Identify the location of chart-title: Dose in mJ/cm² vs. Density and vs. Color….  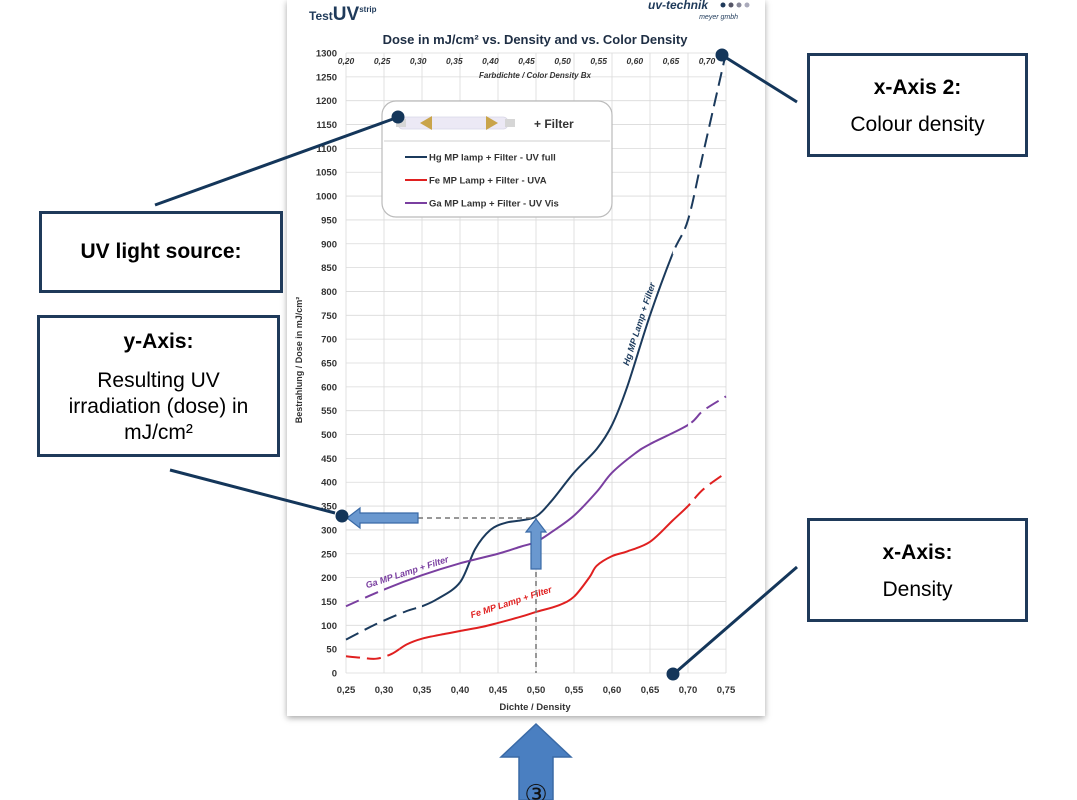
(536, 39).